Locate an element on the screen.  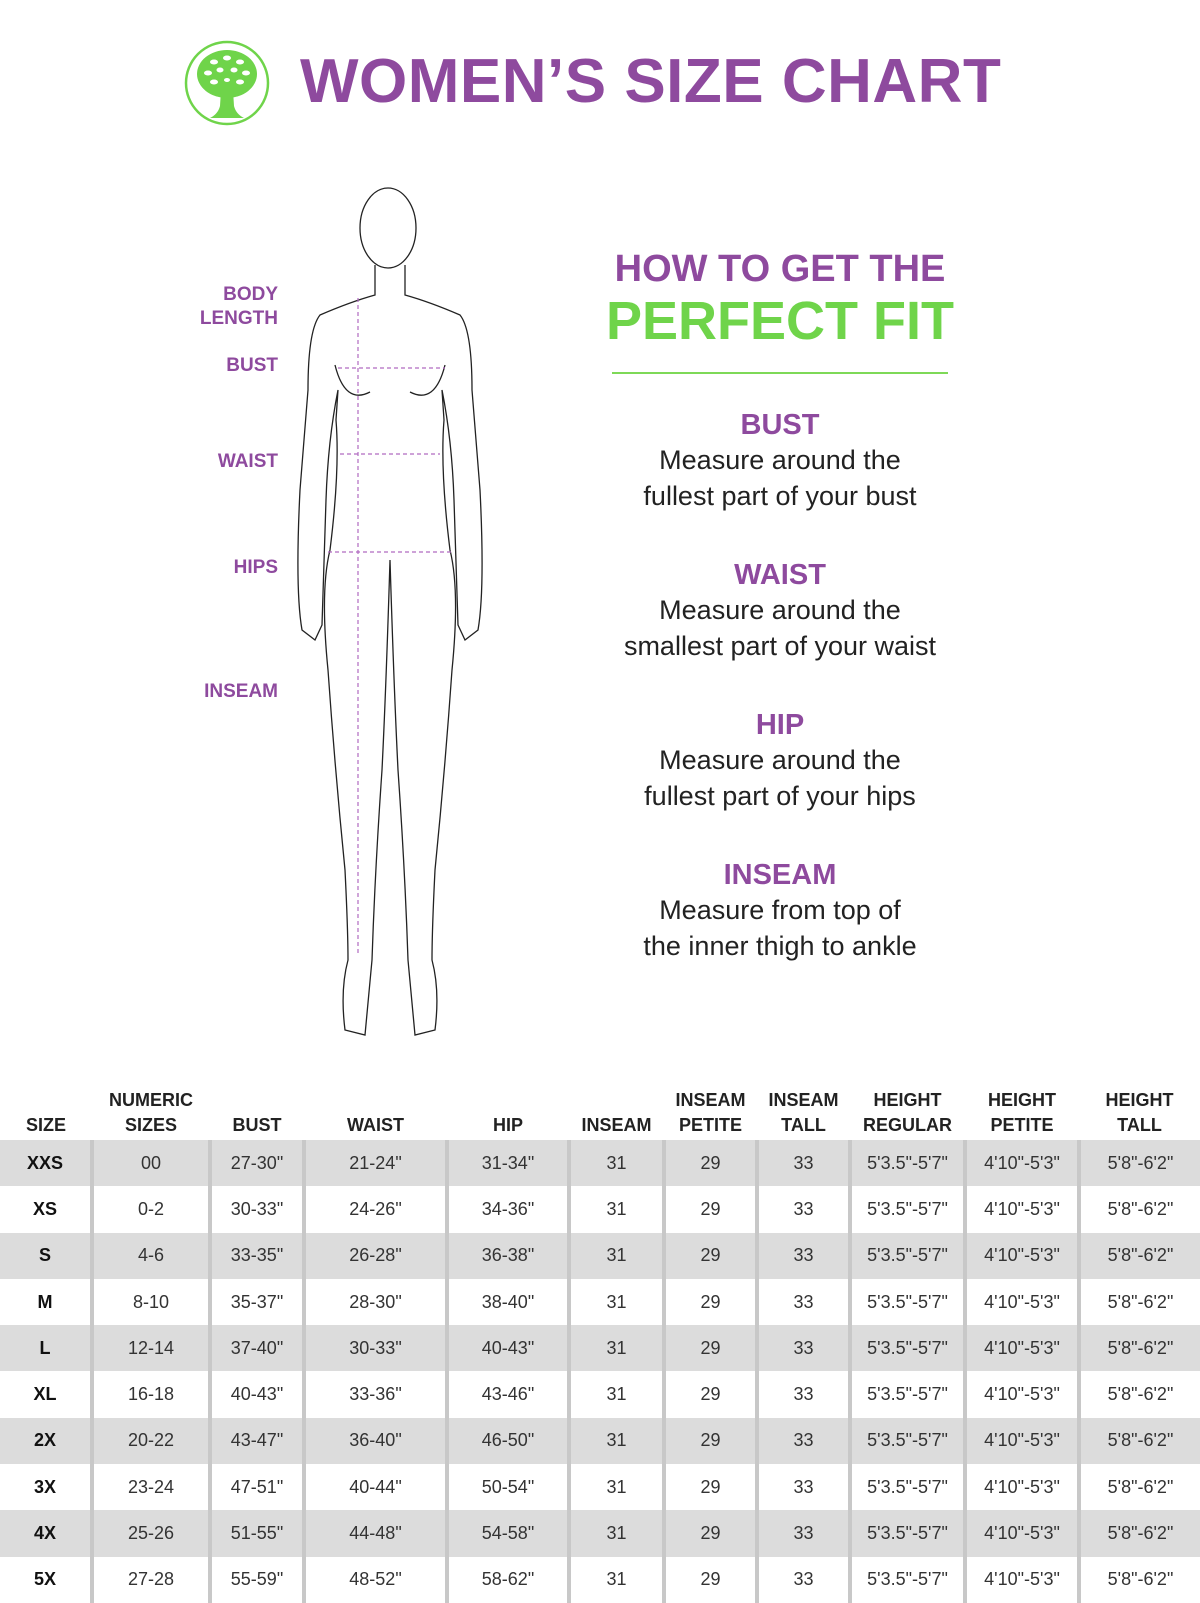
table-cell: 54-58" is located at coordinates (507, 1533).